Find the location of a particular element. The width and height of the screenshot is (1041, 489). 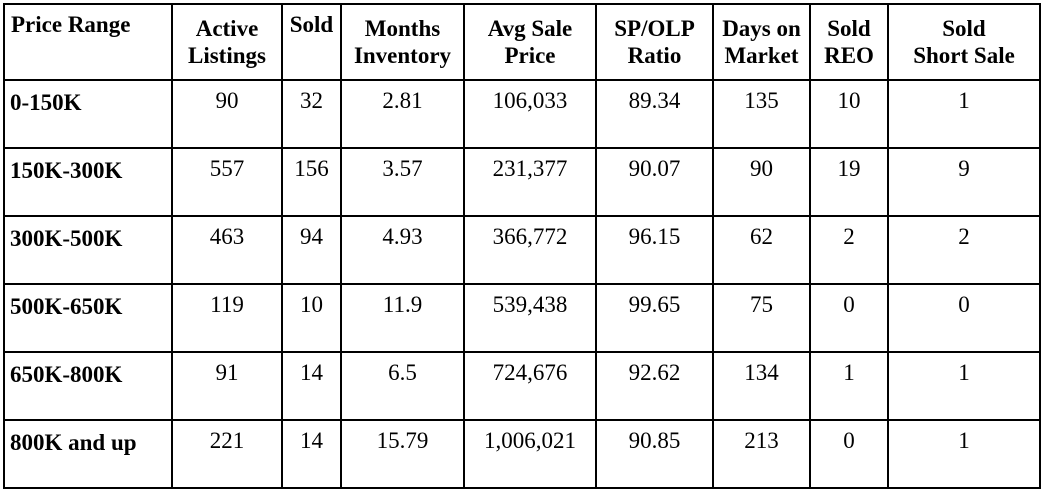

active-listings-cell: 119 is located at coordinates (227, 318).